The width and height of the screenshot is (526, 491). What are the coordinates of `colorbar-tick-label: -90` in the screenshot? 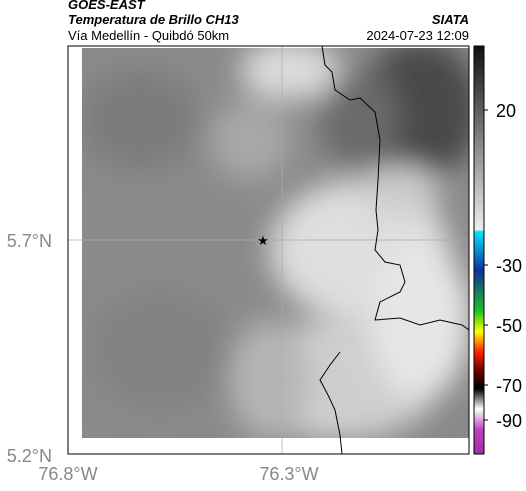 It's located at (509, 421).